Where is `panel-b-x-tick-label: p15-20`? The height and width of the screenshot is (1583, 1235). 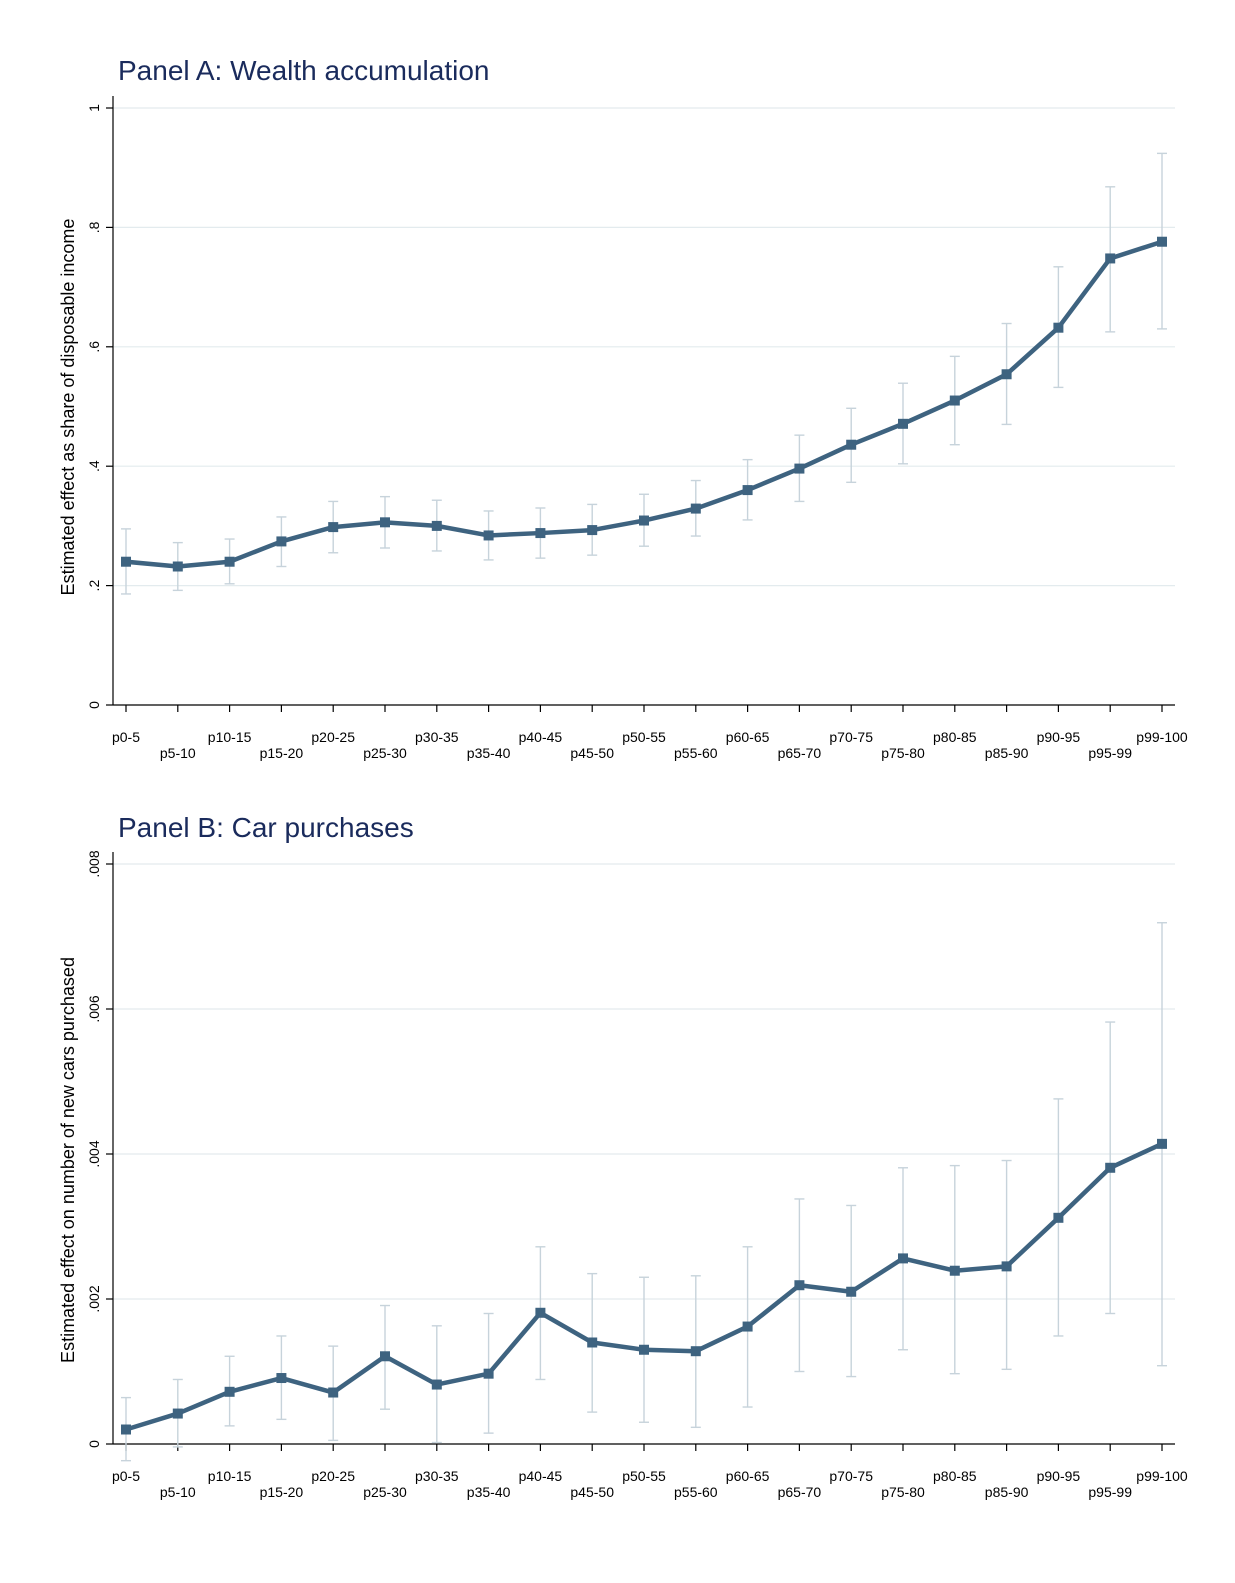
panel-b-x-tick-label: p15-20 is located at coordinates (282, 1492).